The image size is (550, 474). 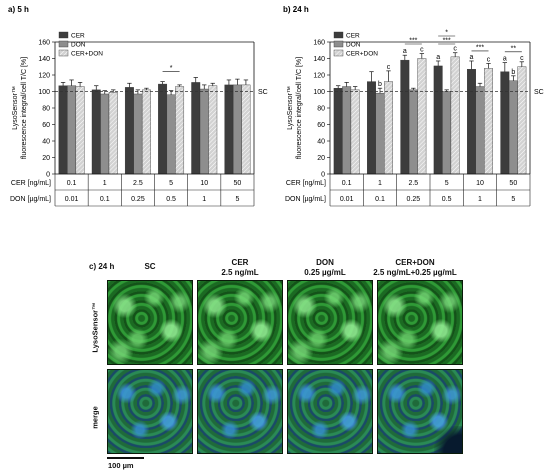 I want to click on table-cell-cer: 0.1, so click(x=72, y=183).